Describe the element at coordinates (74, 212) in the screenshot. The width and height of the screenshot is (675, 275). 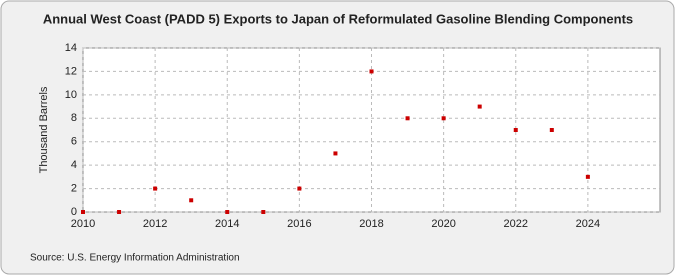
I see `y-tick-label: 0` at that location.